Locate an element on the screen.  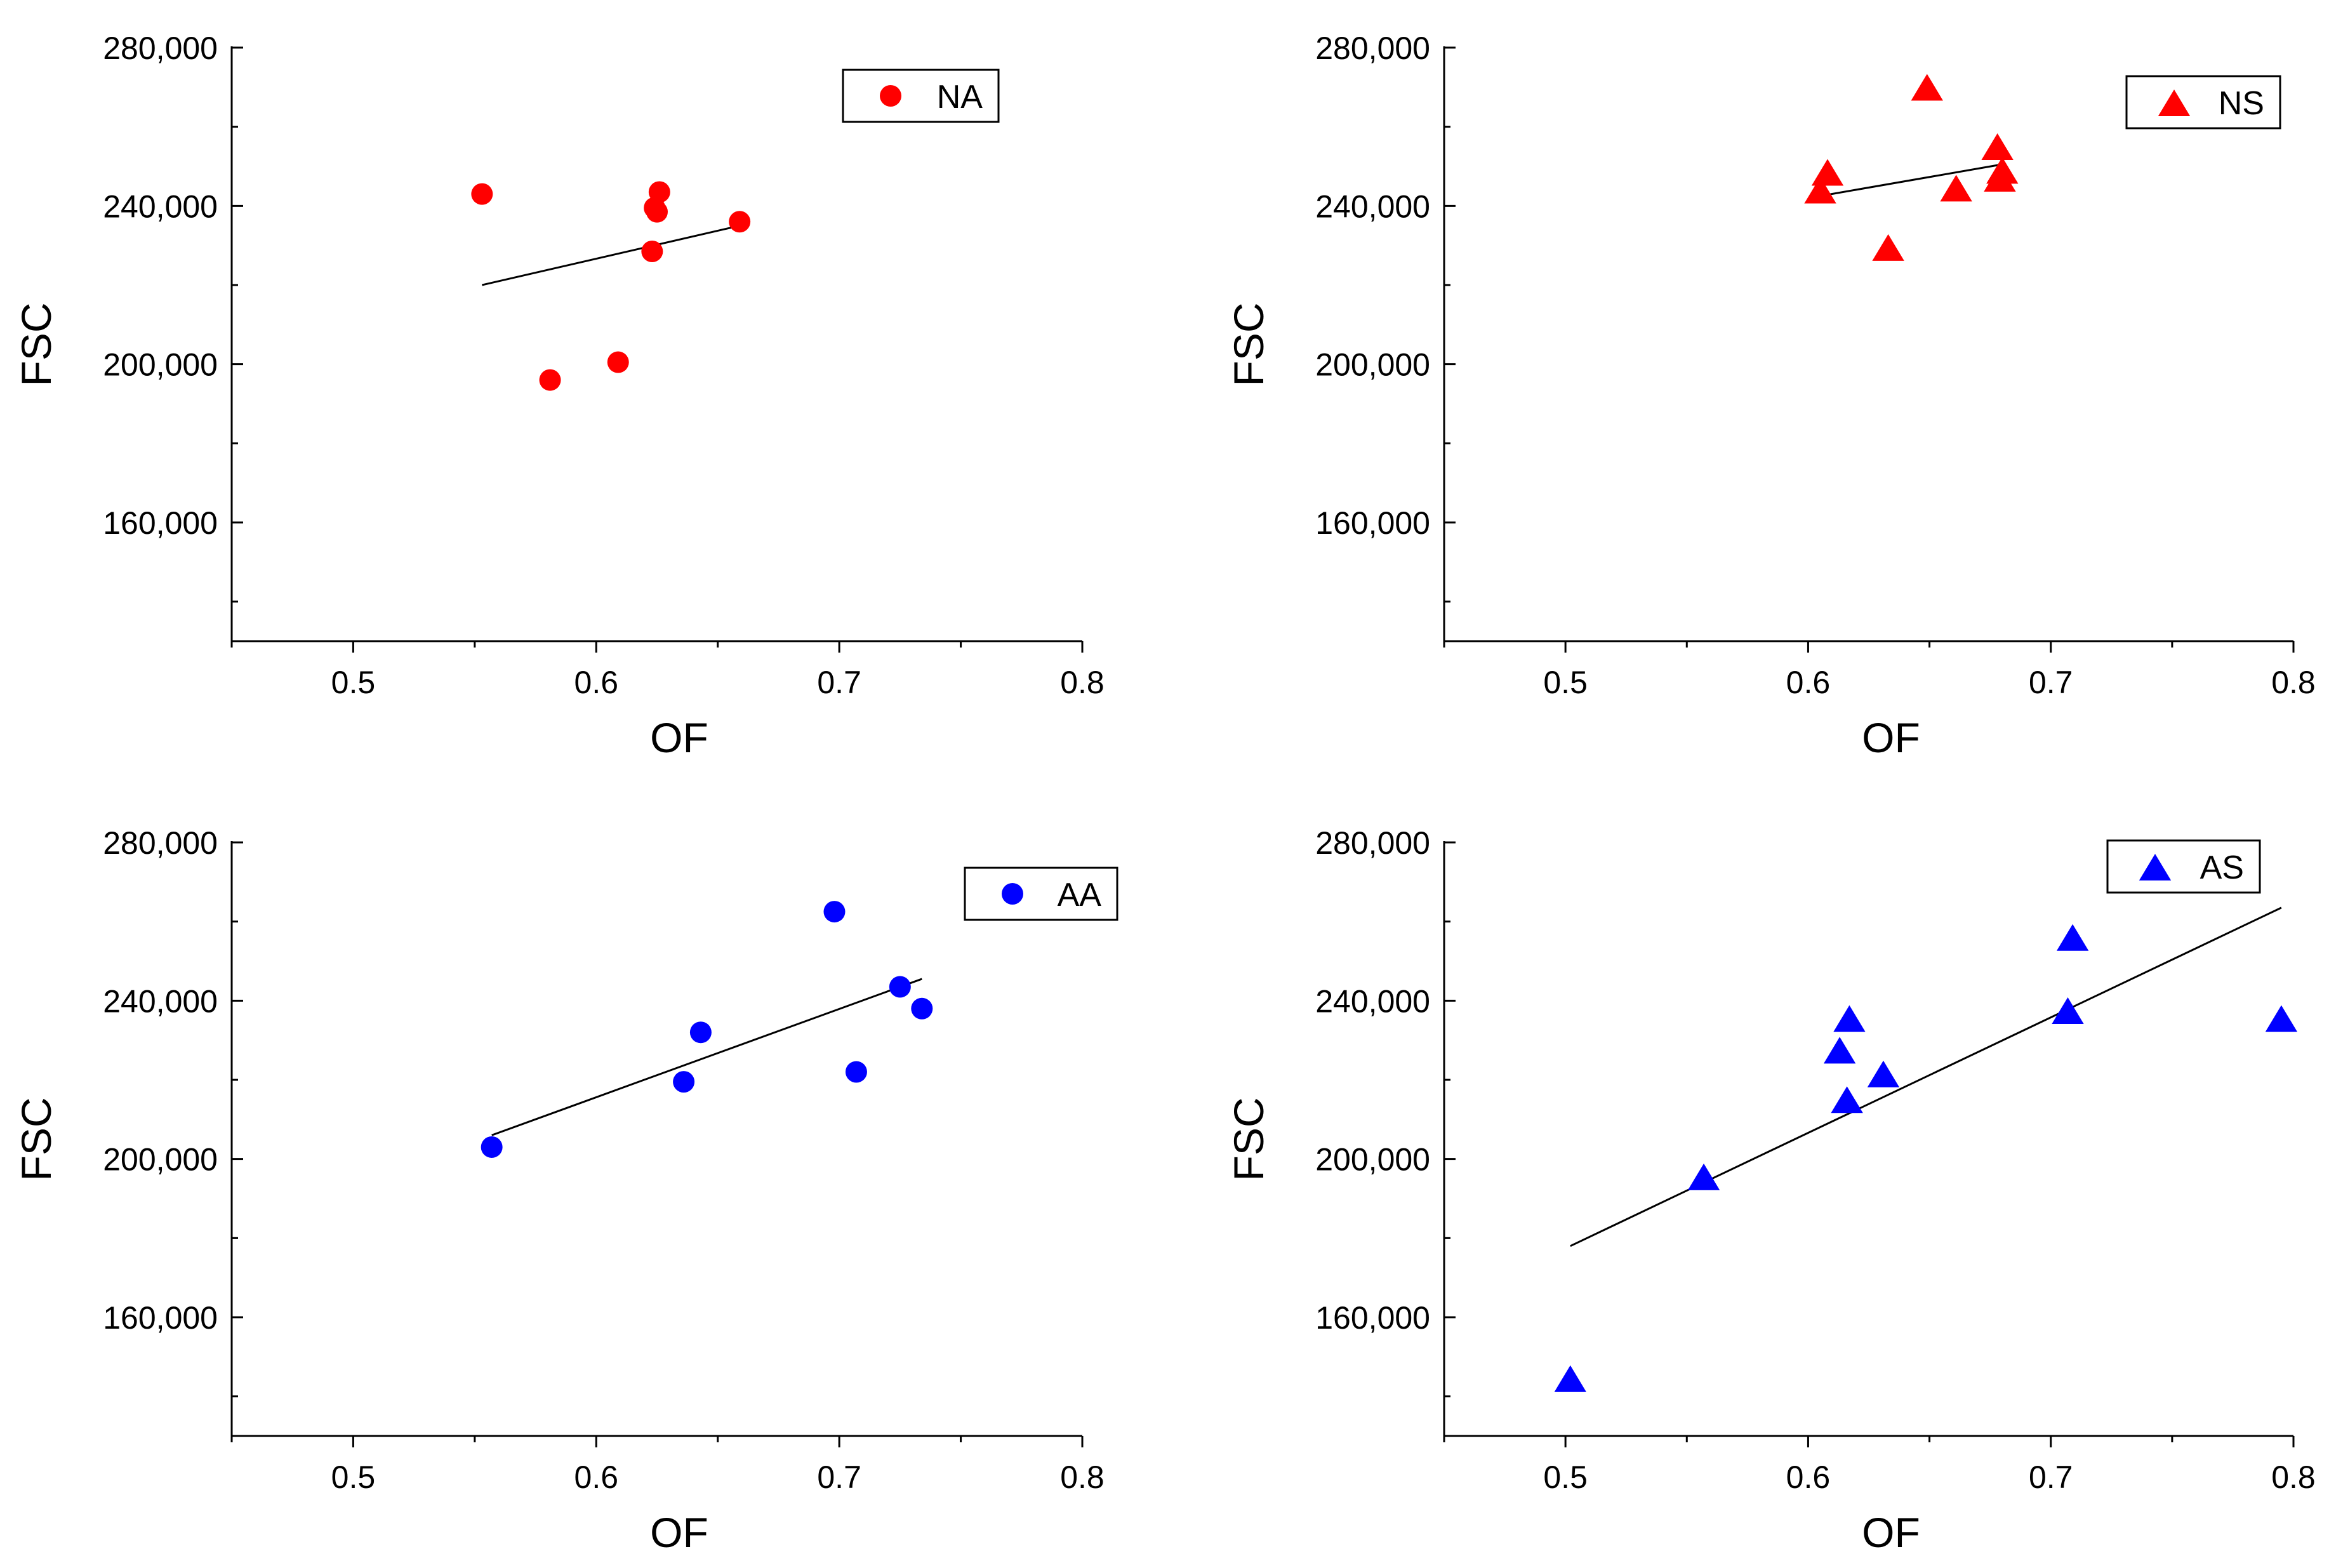
legend-label: NS is located at coordinates (2242, 103).